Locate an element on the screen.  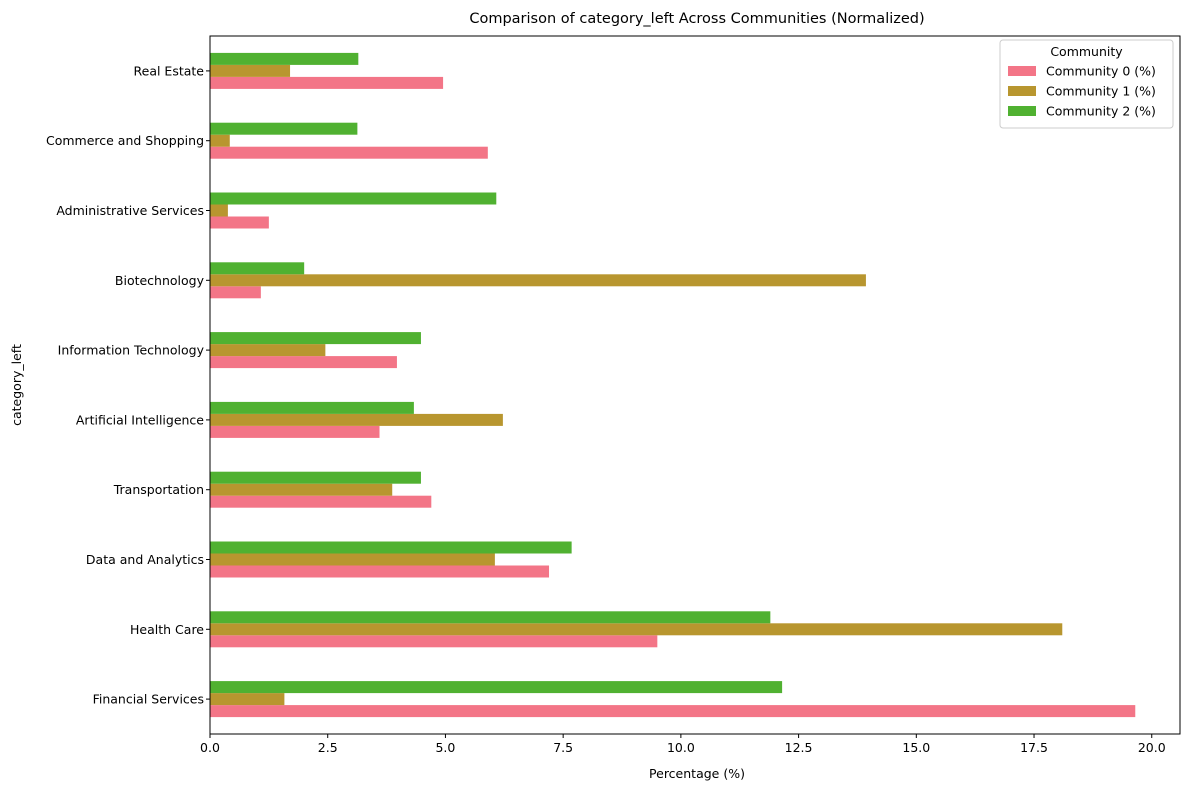
y-tick-label: Financial Services is located at coordinates (148, 699).